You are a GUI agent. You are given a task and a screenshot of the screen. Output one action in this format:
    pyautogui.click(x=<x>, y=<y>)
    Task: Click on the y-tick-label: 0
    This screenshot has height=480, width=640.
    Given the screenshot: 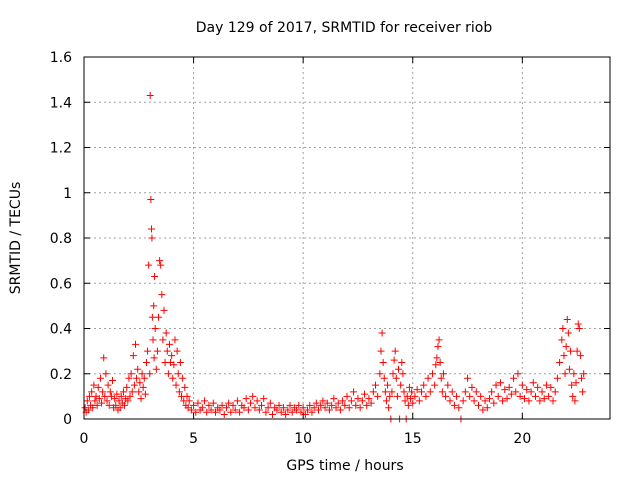 What is the action you would take?
    pyautogui.click(x=67, y=420)
    